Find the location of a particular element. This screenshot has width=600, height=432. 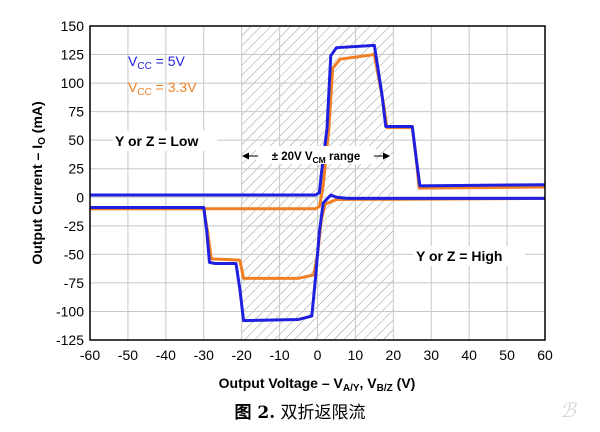

y-tick-labels: -125 -100 -75 -50 -25 0 25 50 75 100 125 150 is located at coordinates (70, 183).